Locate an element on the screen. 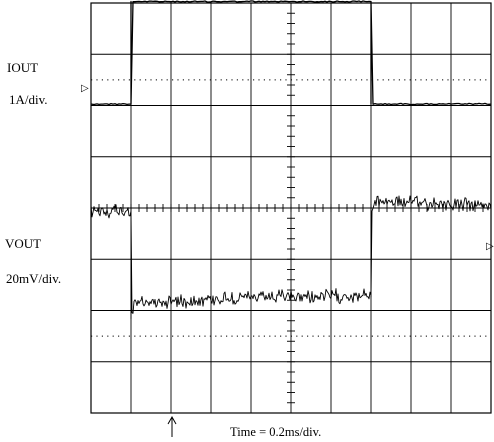  time-per-div-label: Time = 0.2ms/div. is located at coordinates (275, 432).